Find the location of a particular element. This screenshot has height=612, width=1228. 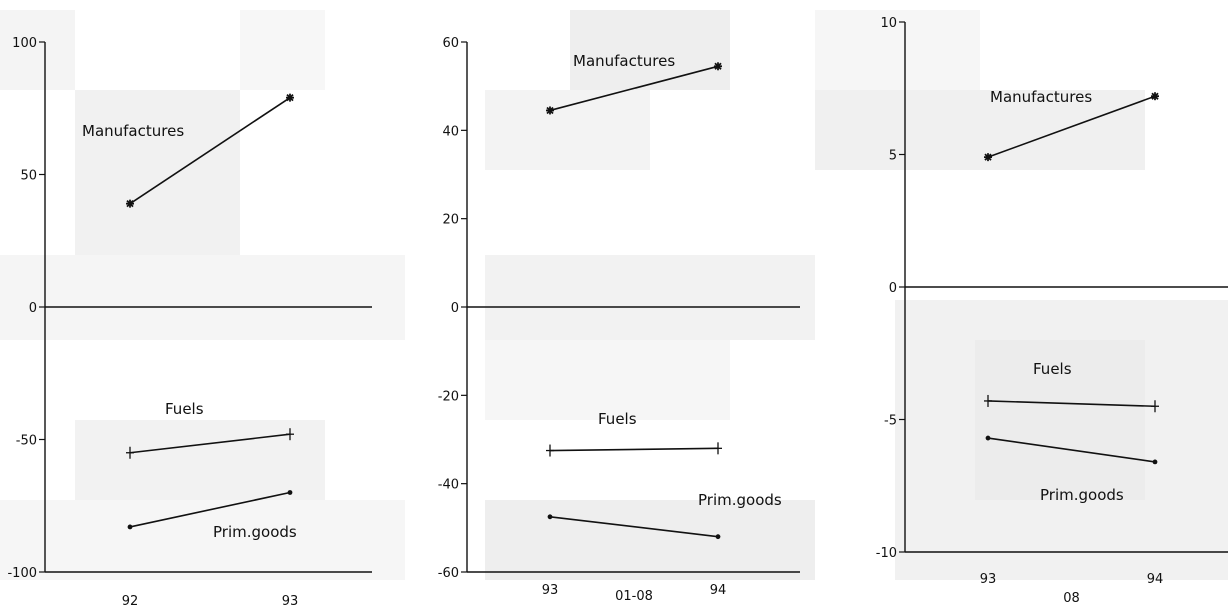

y-tick-label: -40 is located at coordinates (448, 485).